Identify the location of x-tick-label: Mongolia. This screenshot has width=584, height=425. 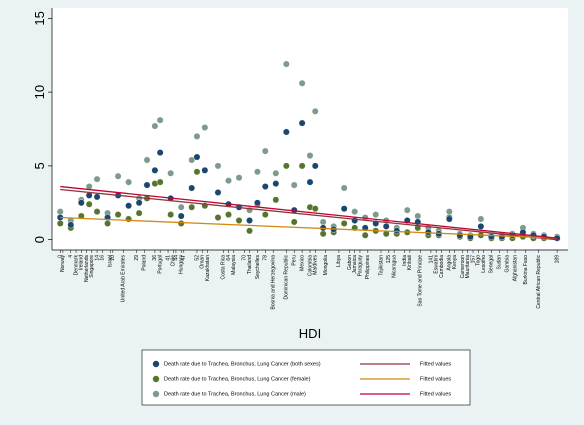
(326, 265).